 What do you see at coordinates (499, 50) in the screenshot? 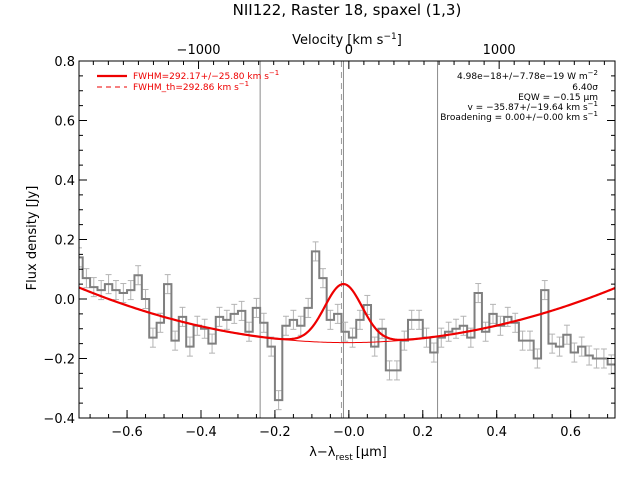
I see `top-tick-label: 1000` at bounding box center [499, 50].